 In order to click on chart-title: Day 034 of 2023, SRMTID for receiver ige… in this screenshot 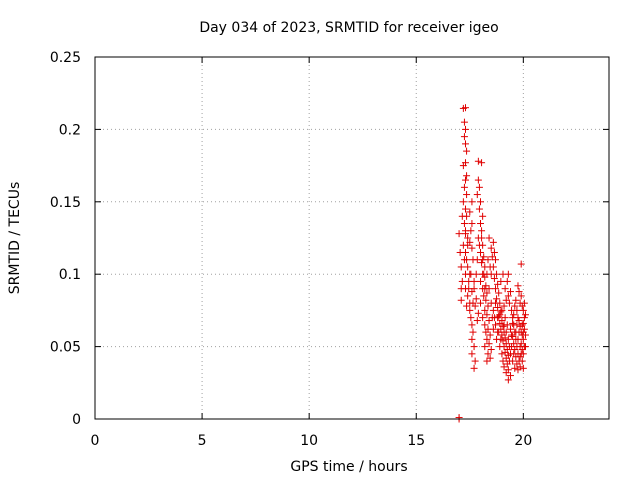, I will do `click(348, 28)`.